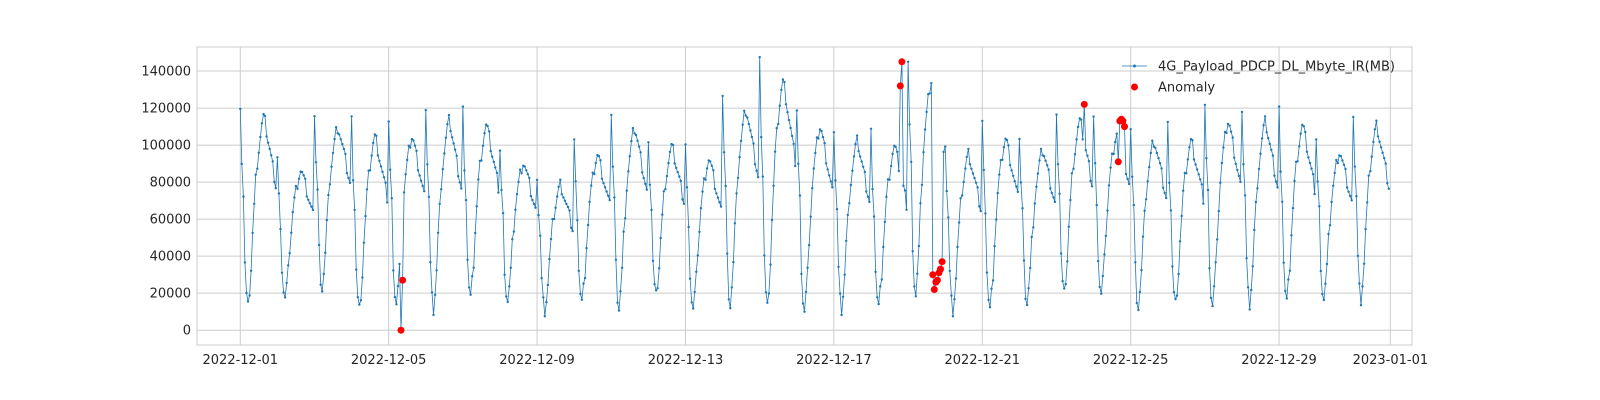 Image resolution: width=1600 pixels, height=400 pixels. I want to click on anomaly-point, so click(401, 330).